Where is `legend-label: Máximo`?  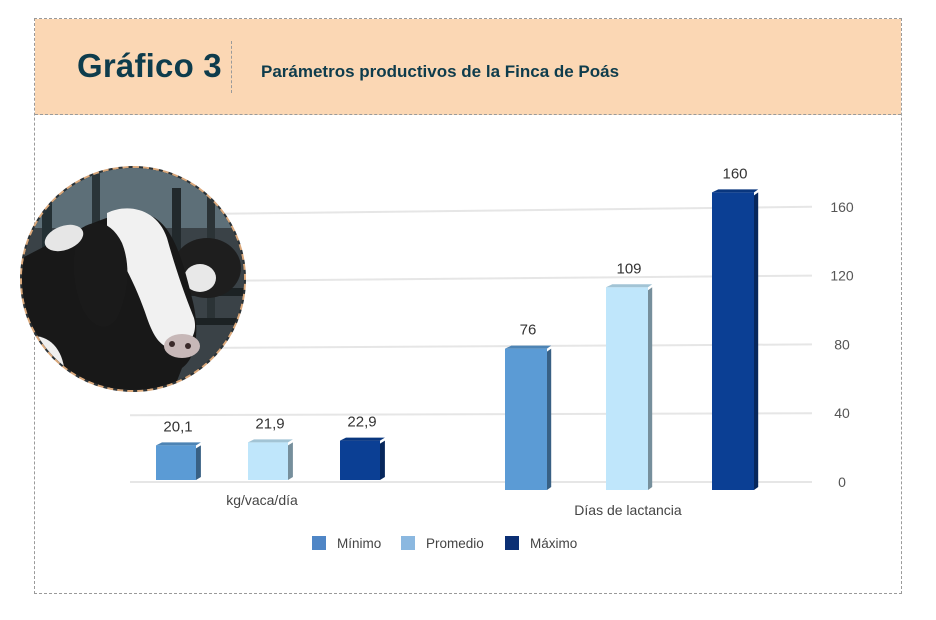 legend-label: Máximo is located at coordinates (553, 543).